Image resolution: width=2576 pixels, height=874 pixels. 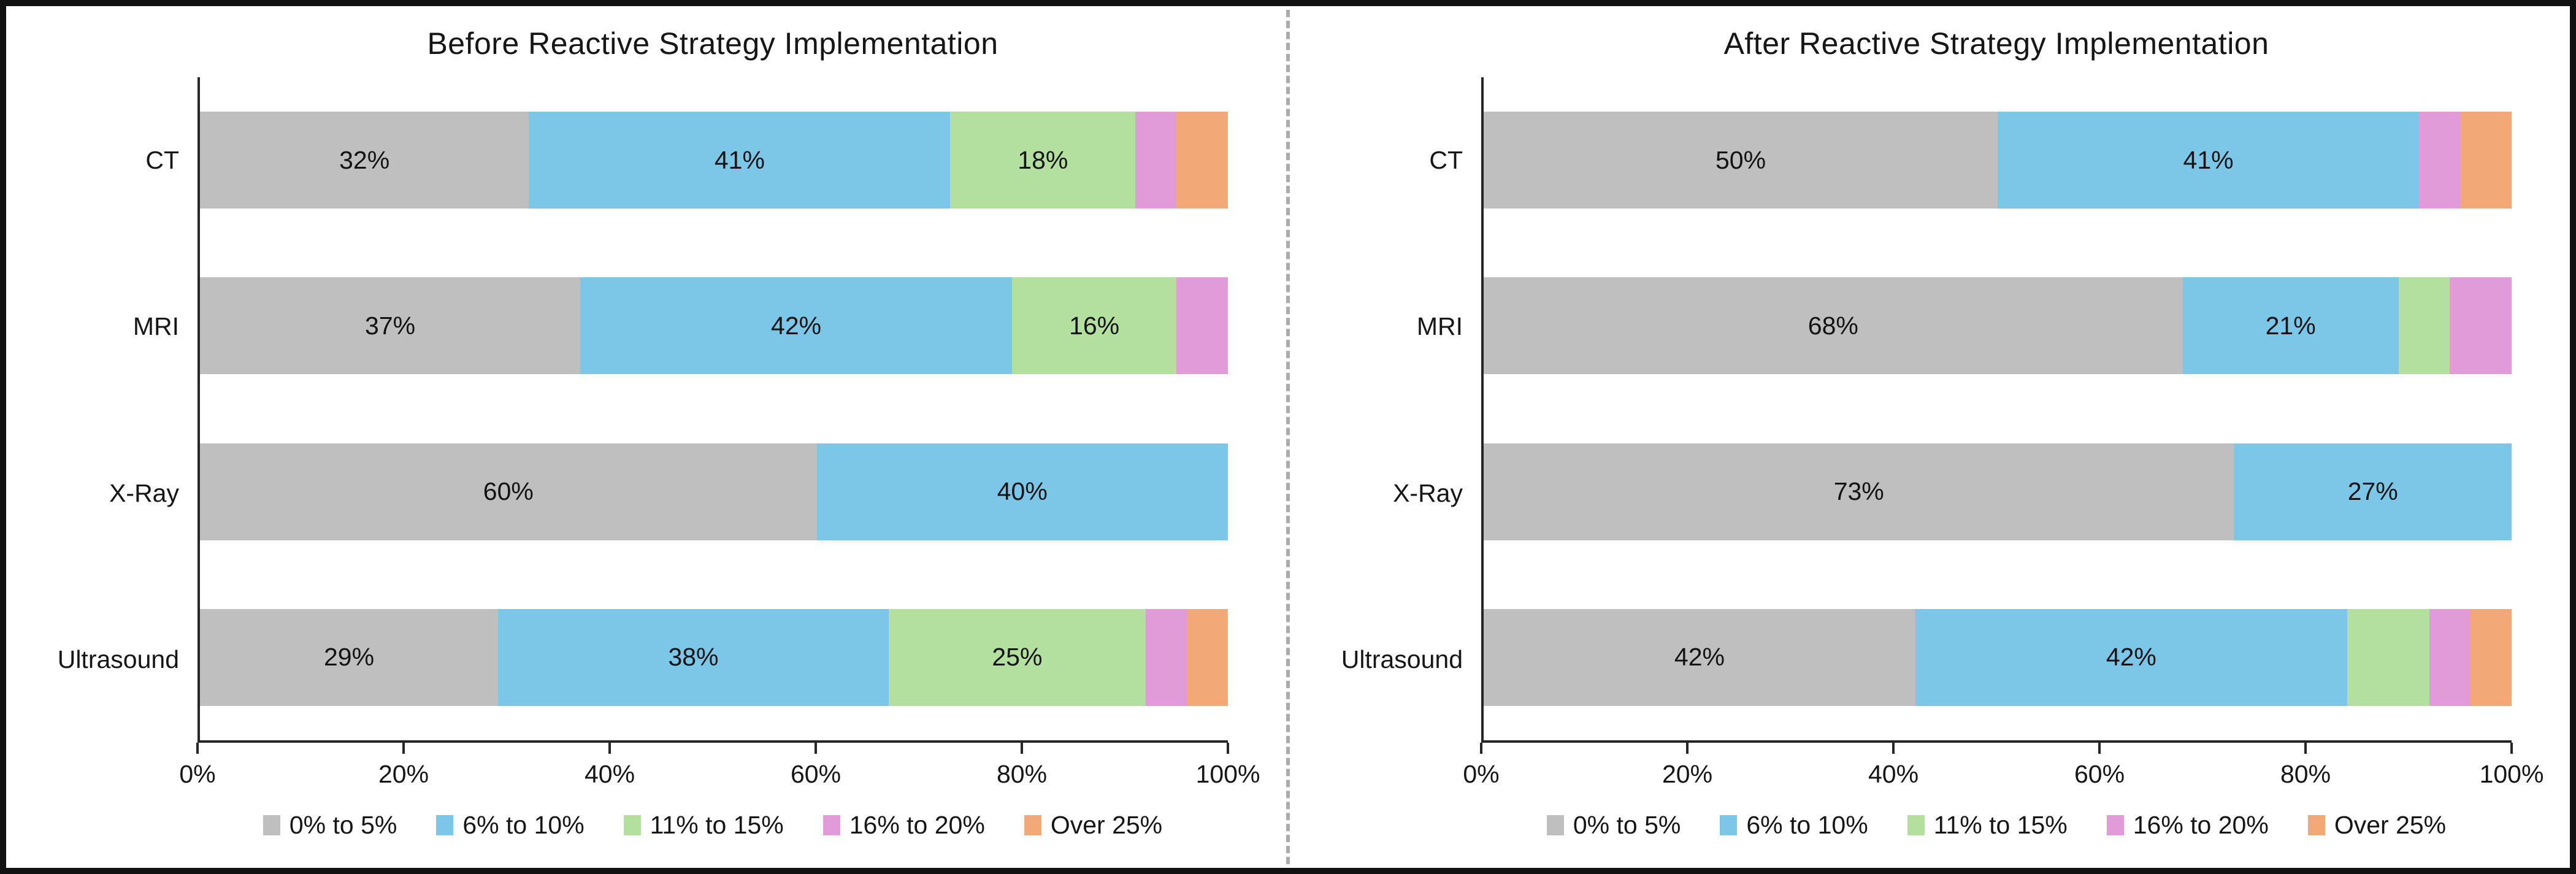 I want to click on stacked-bar: 29% 38% 25%, so click(x=714, y=657).